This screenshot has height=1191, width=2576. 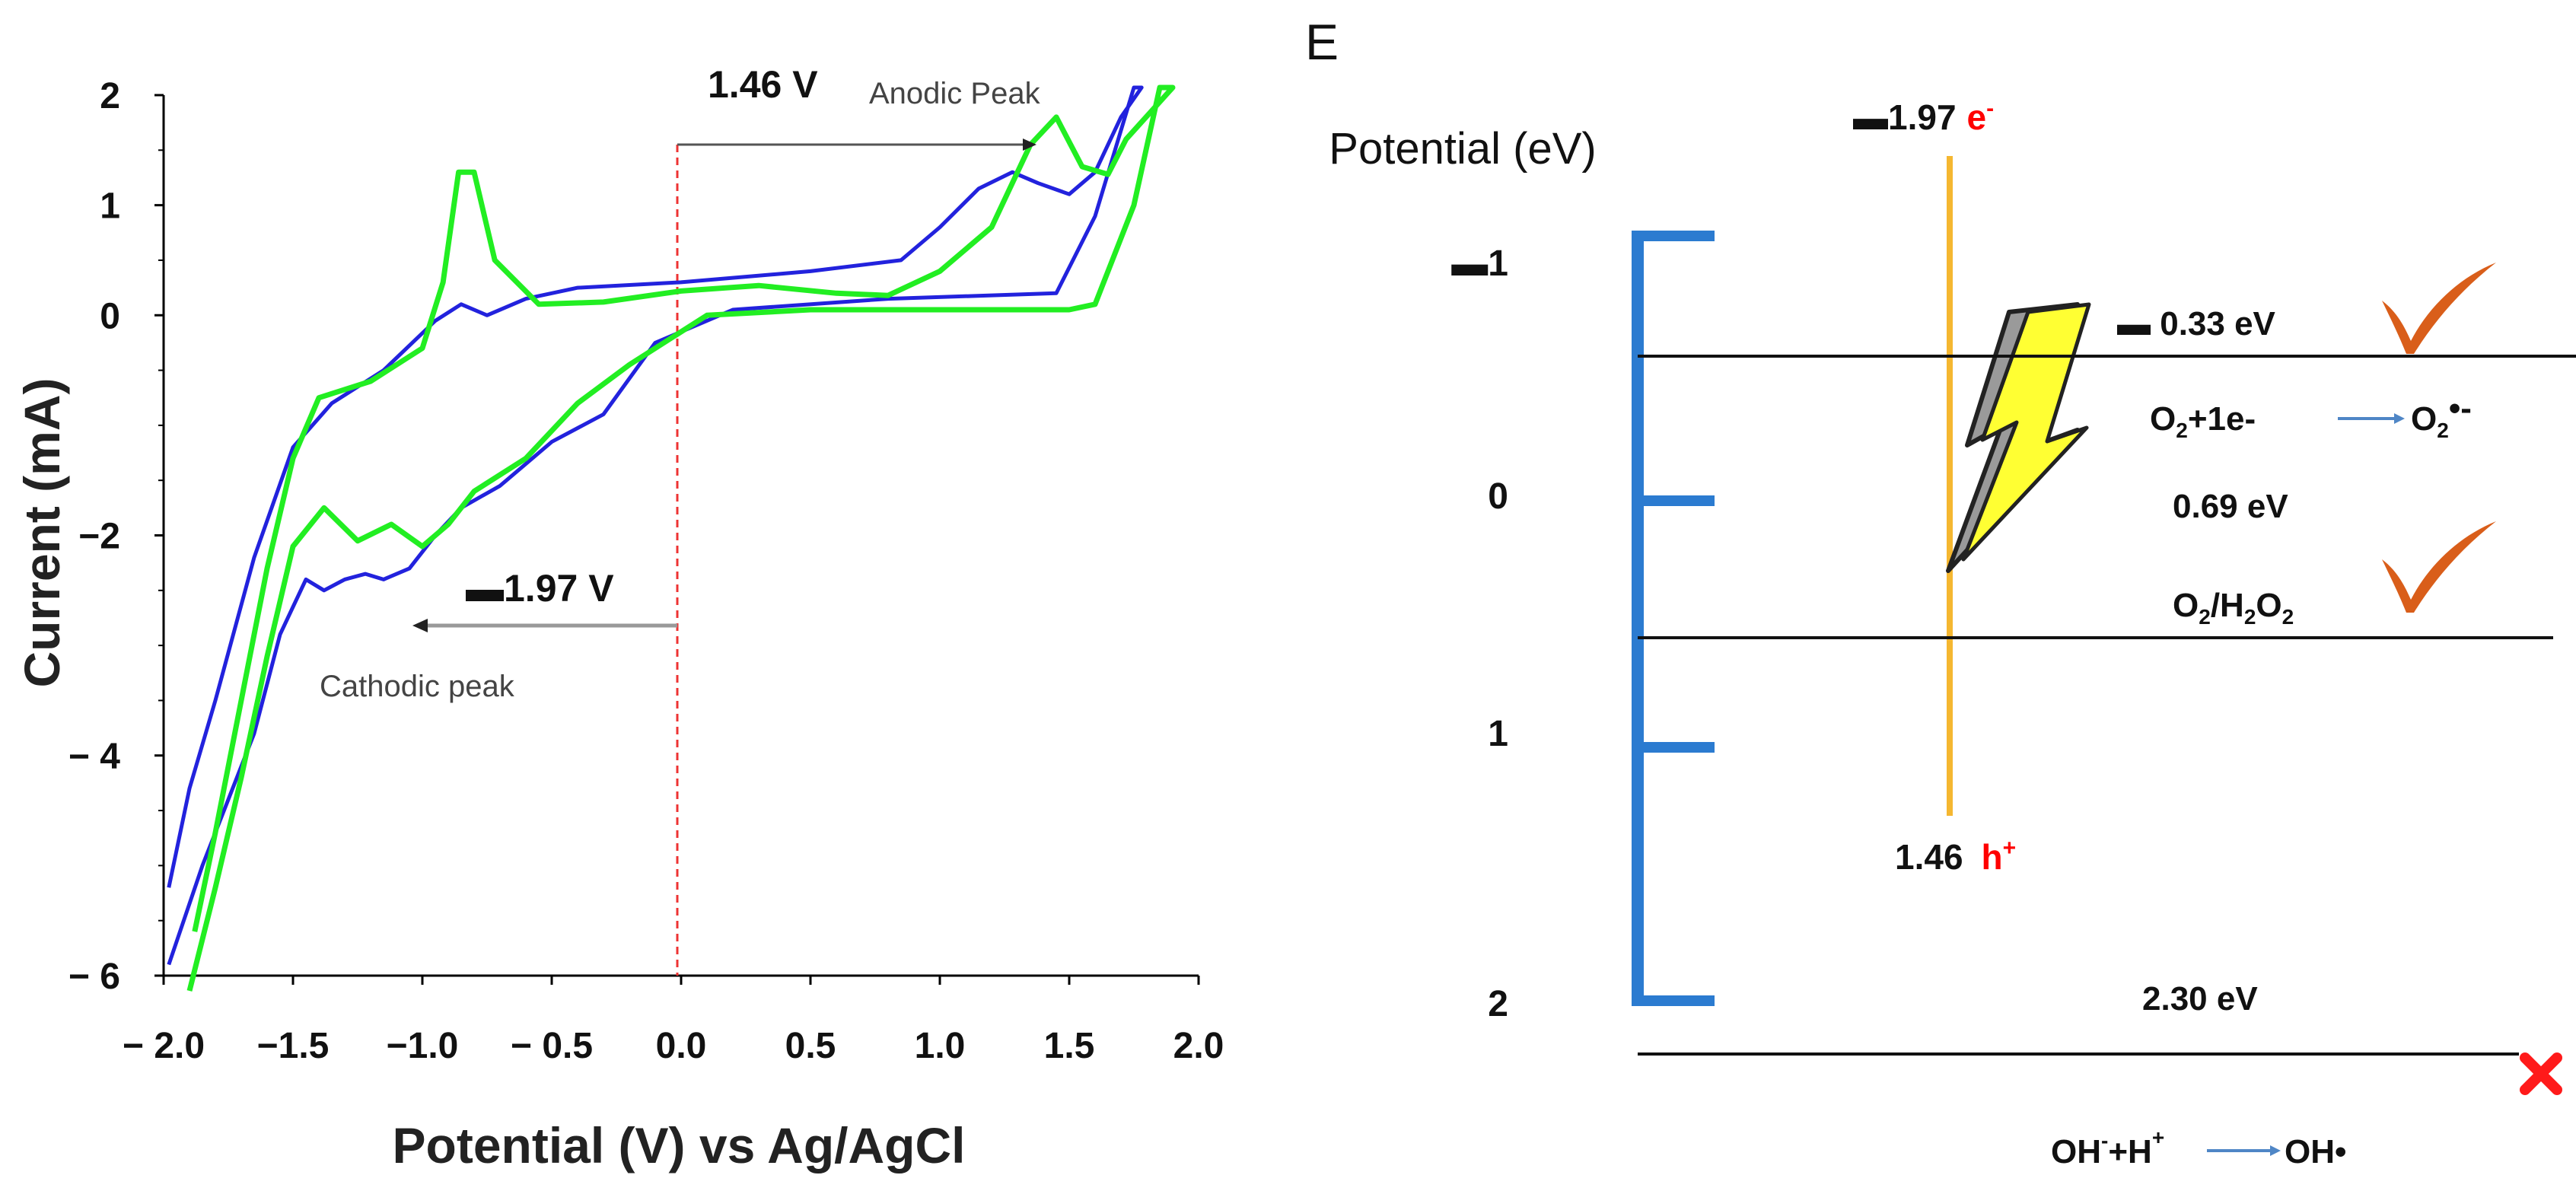 I want to click on y-tick-label: − 6, so click(x=94, y=977).